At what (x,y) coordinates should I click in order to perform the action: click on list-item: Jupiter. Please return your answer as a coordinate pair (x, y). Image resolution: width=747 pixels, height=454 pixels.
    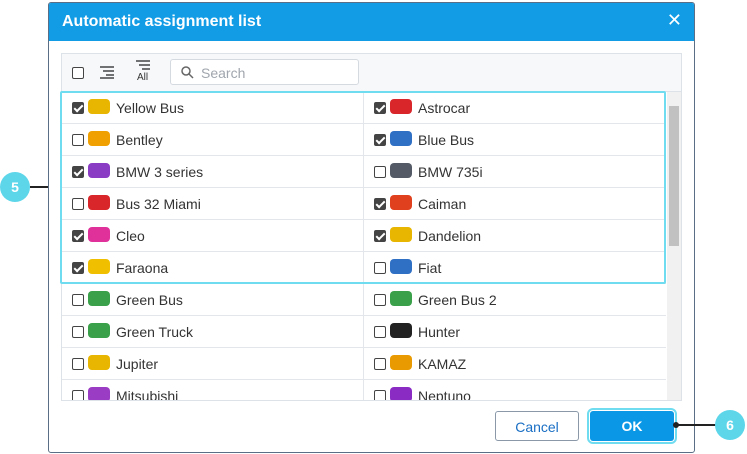
    Looking at the image, I should click on (213, 364).